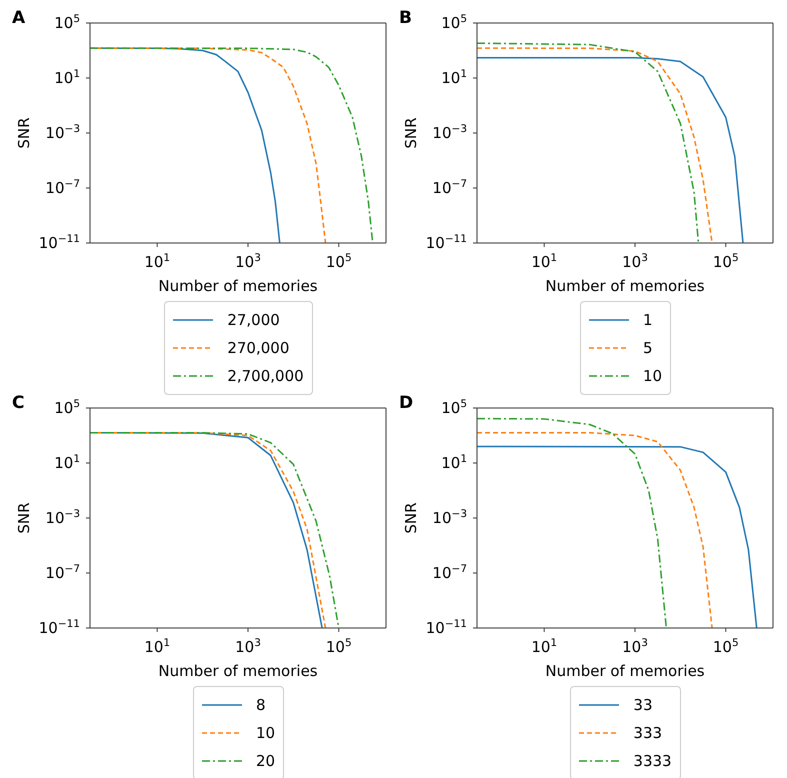 Image resolution: width=787 pixels, height=778 pixels. What do you see at coordinates (647, 733) in the screenshot?
I see `legend-label: 333` at bounding box center [647, 733].